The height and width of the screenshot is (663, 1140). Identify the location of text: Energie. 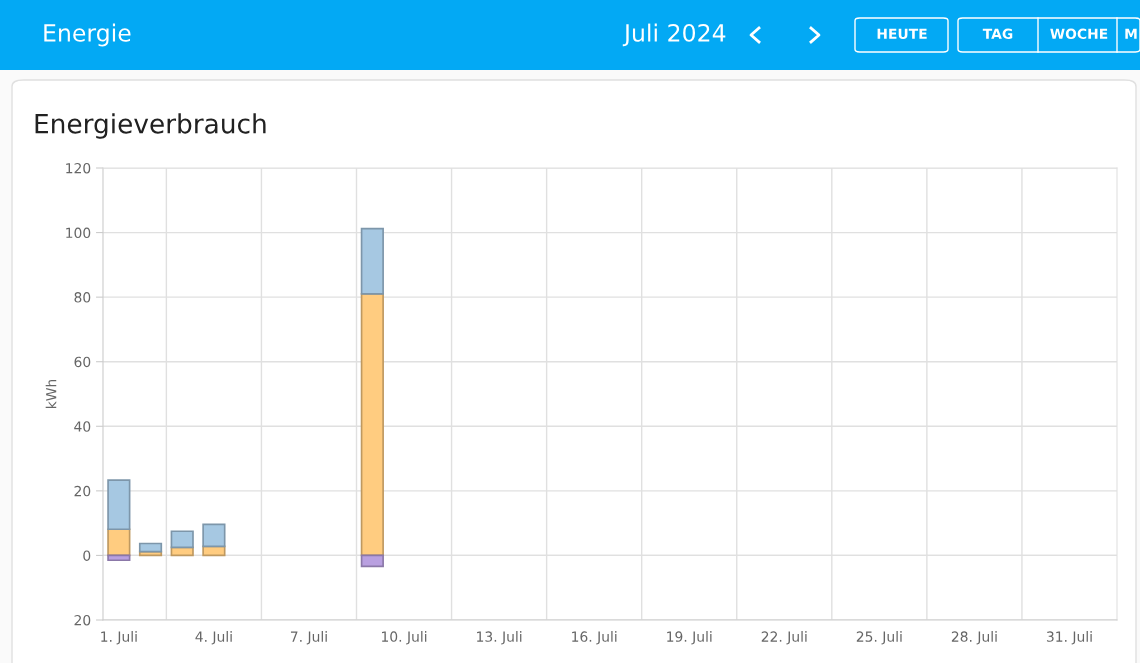
(87, 35).